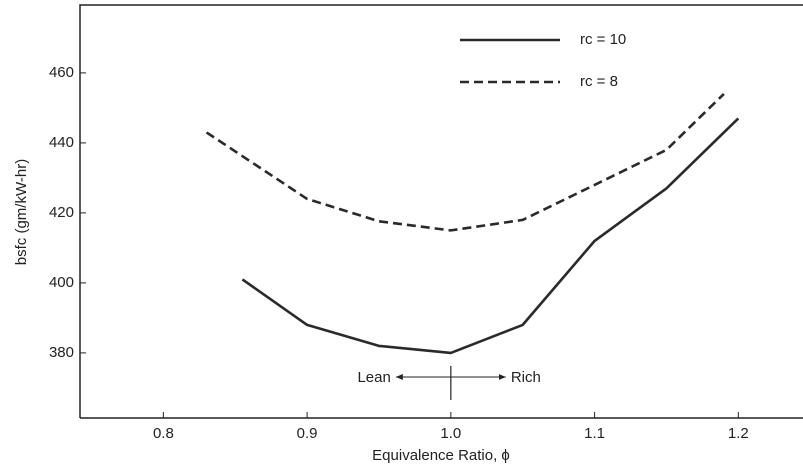 The image size is (803, 468). What do you see at coordinates (441, 455) in the screenshot?
I see `x-axis-label: Equivalence Ratio, ϕ` at bounding box center [441, 455].